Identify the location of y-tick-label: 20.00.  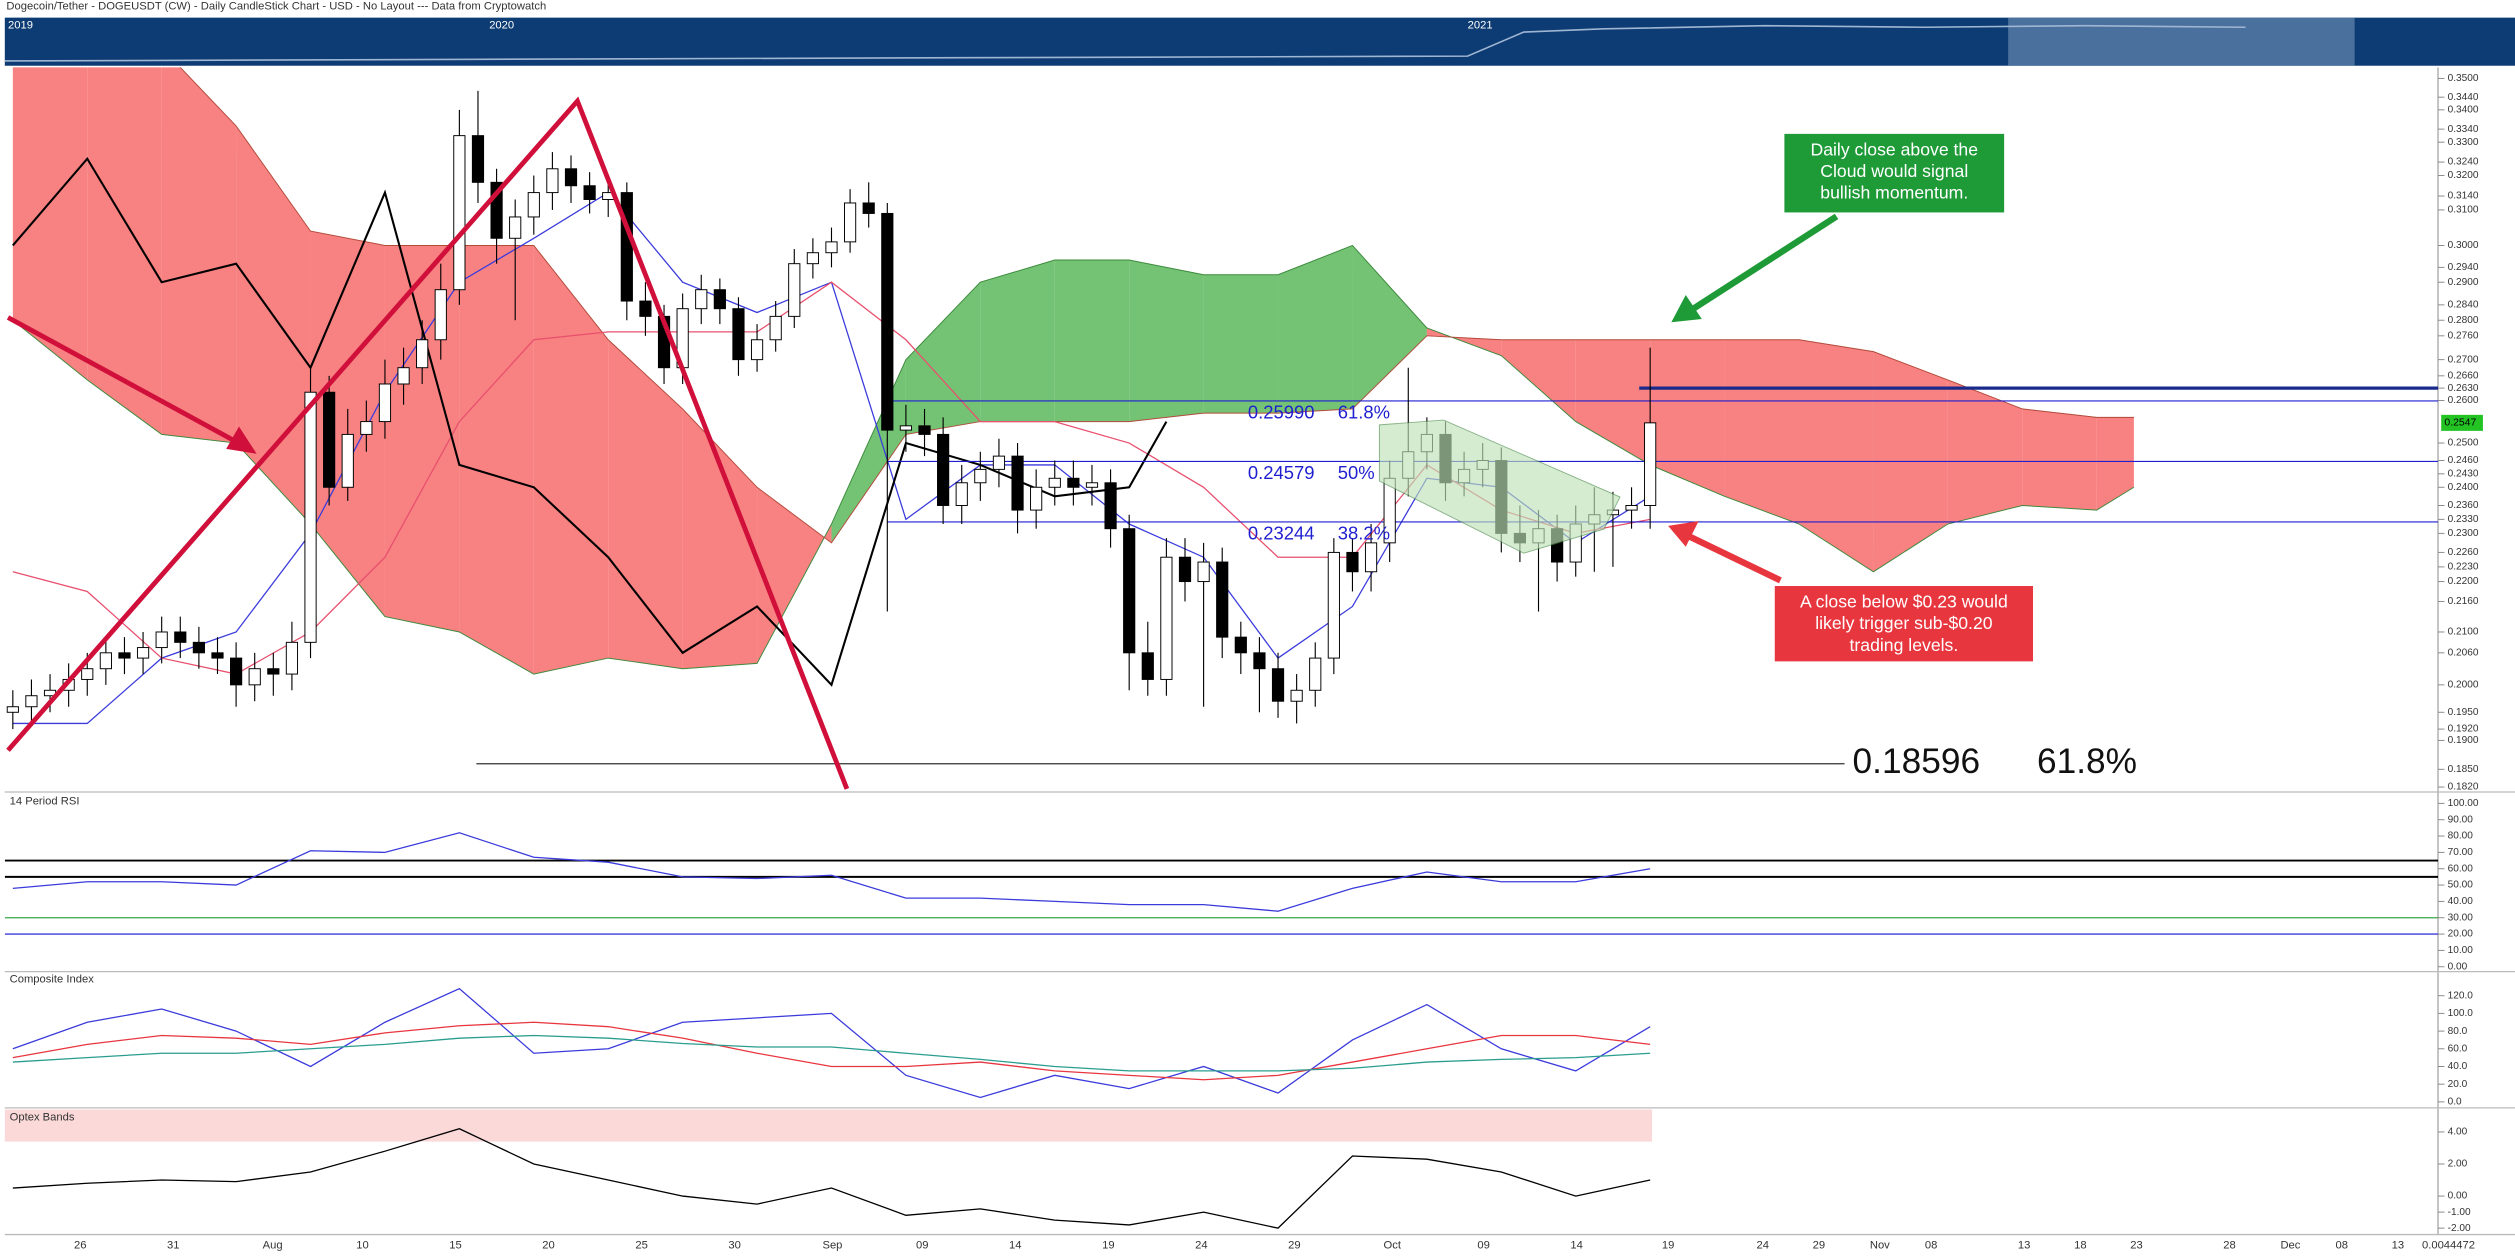
(2461, 934).